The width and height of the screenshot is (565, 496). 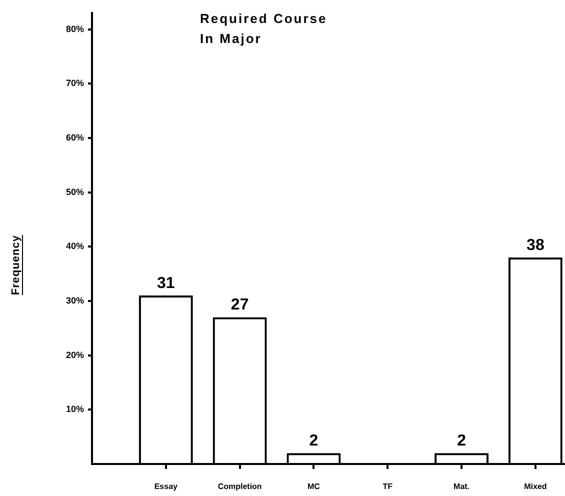 What do you see at coordinates (240, 487) in the screenshot?
I see `x-tick-label: Completion` at bounding box center [240, 487].